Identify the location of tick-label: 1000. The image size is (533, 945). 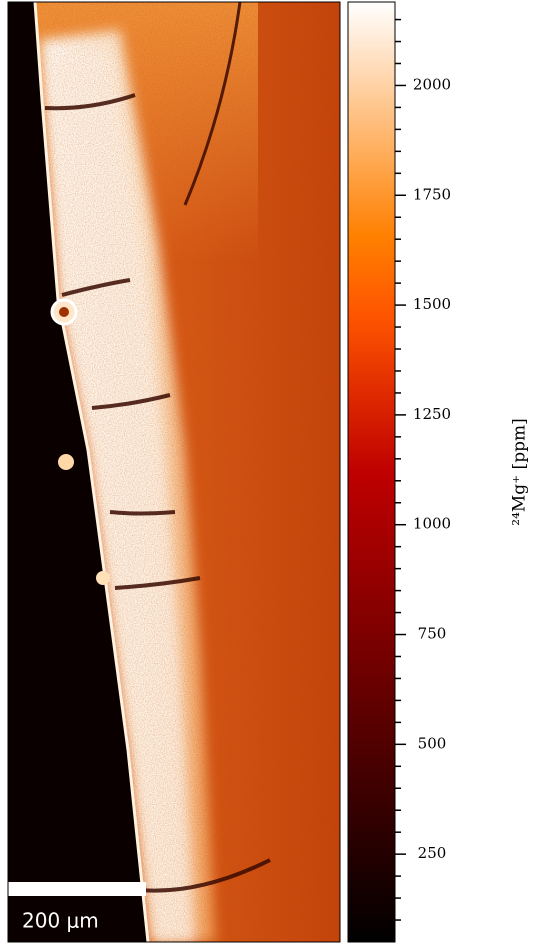
(432, 524).